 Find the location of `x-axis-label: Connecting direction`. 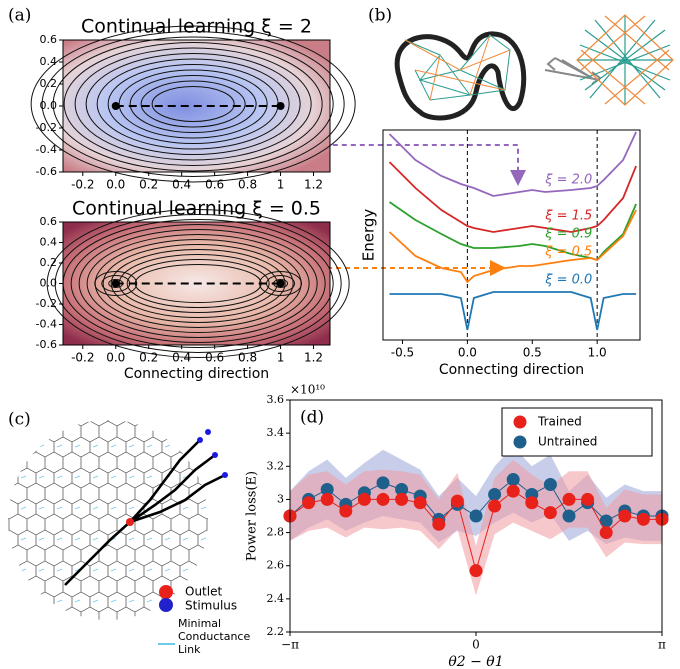

x-axis-label: Connecting direction is located at coordinates (196, 374).